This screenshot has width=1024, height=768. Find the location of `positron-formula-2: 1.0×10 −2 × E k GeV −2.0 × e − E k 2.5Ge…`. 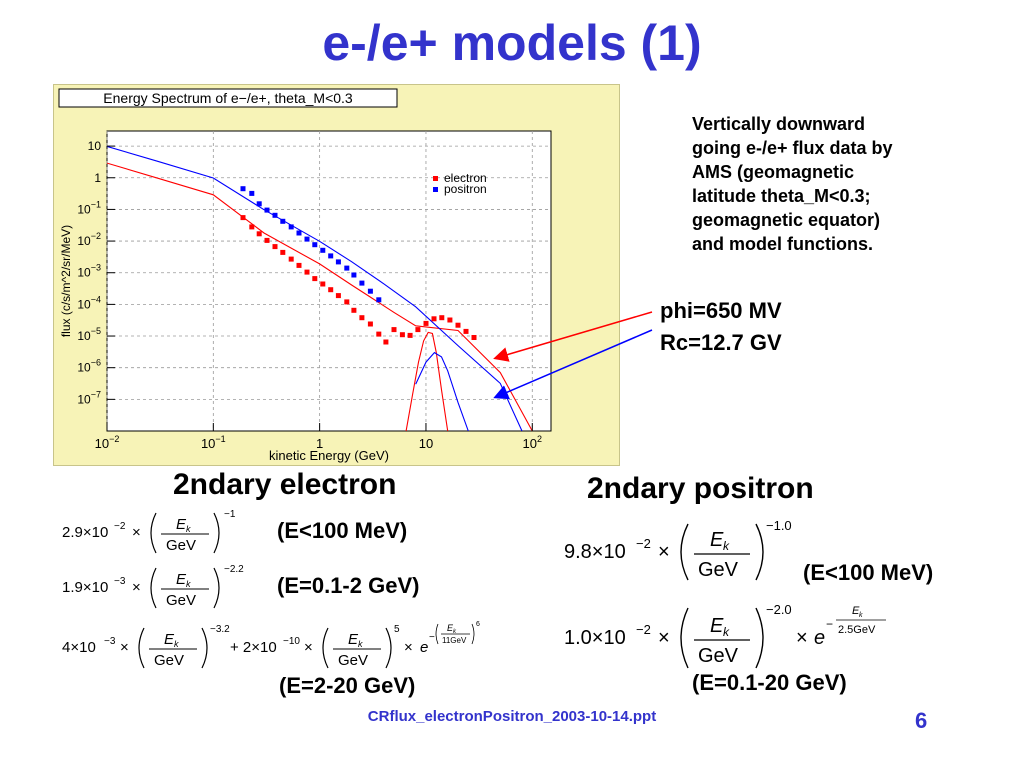

positron-formula-2: 1.0×10 −2 × E k GeV −2.0 × e − E k 2.5Ge… is located at coordinates (725, 635).